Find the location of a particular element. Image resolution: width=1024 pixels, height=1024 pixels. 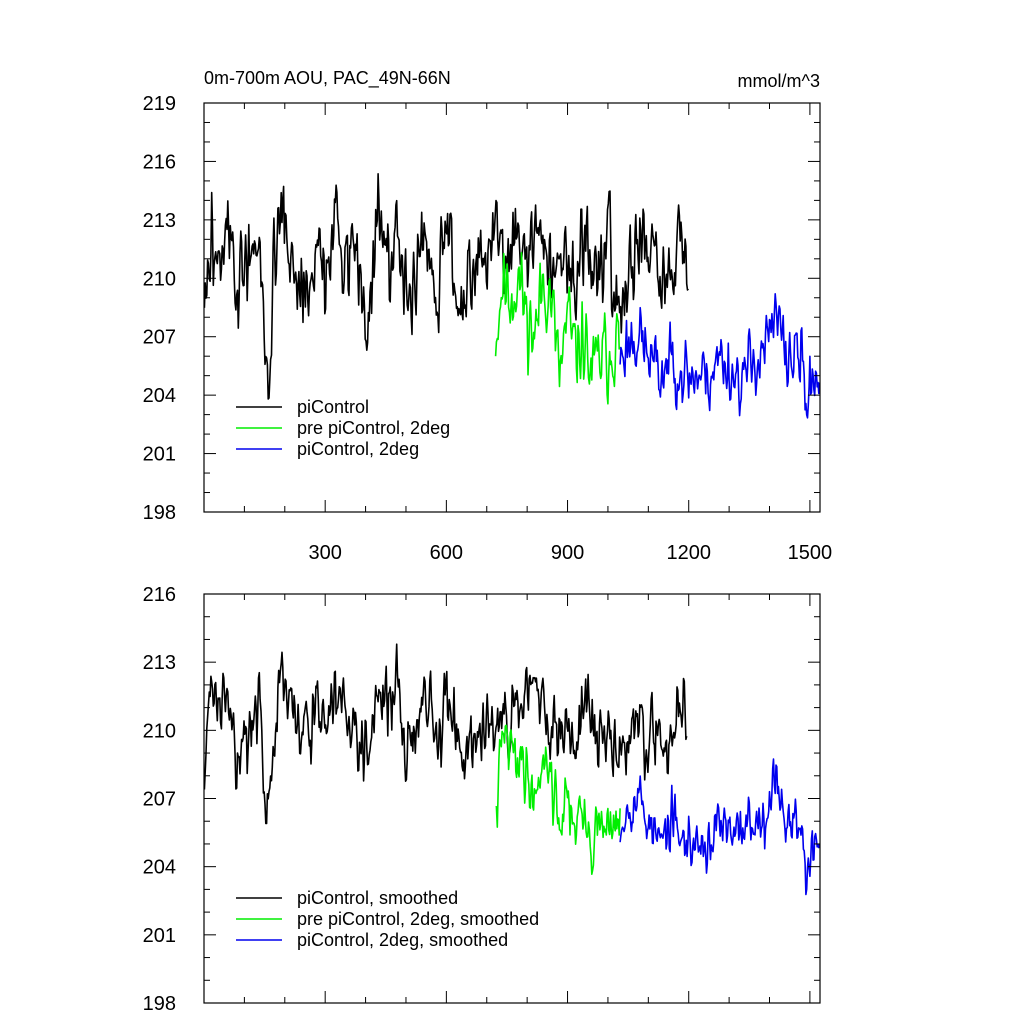

x-tick-label: 300 is located at coordinates (324, 553).